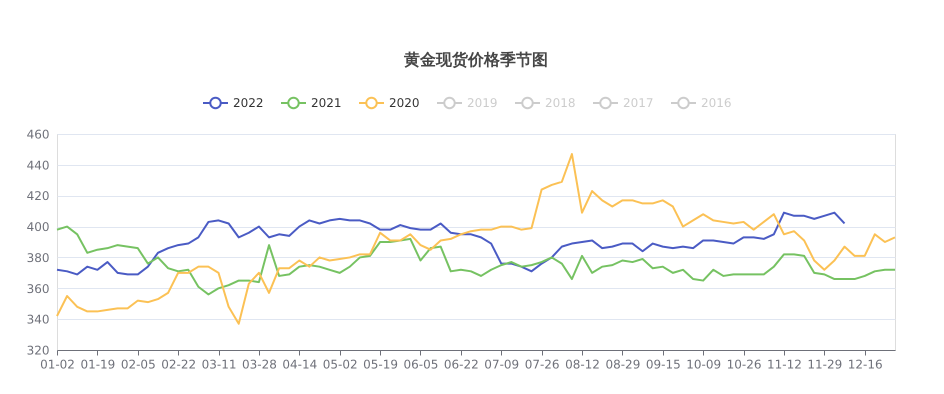  Describe the element at coordinates (461, 365) in the screenshot. I see `x-tick-label: 06-22` at that location.